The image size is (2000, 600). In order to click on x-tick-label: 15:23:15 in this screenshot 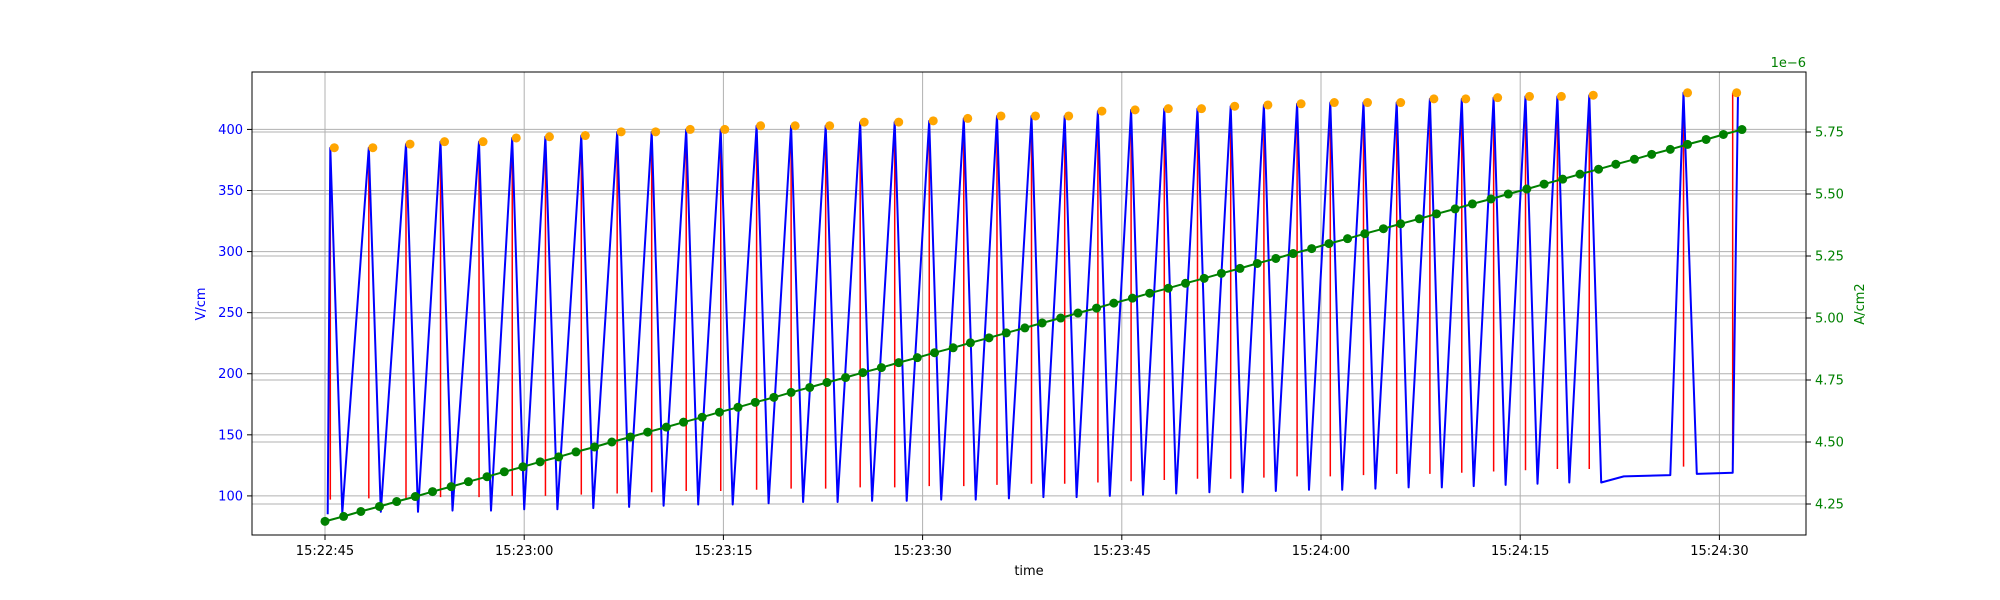, I will do `click(723, 551)`.